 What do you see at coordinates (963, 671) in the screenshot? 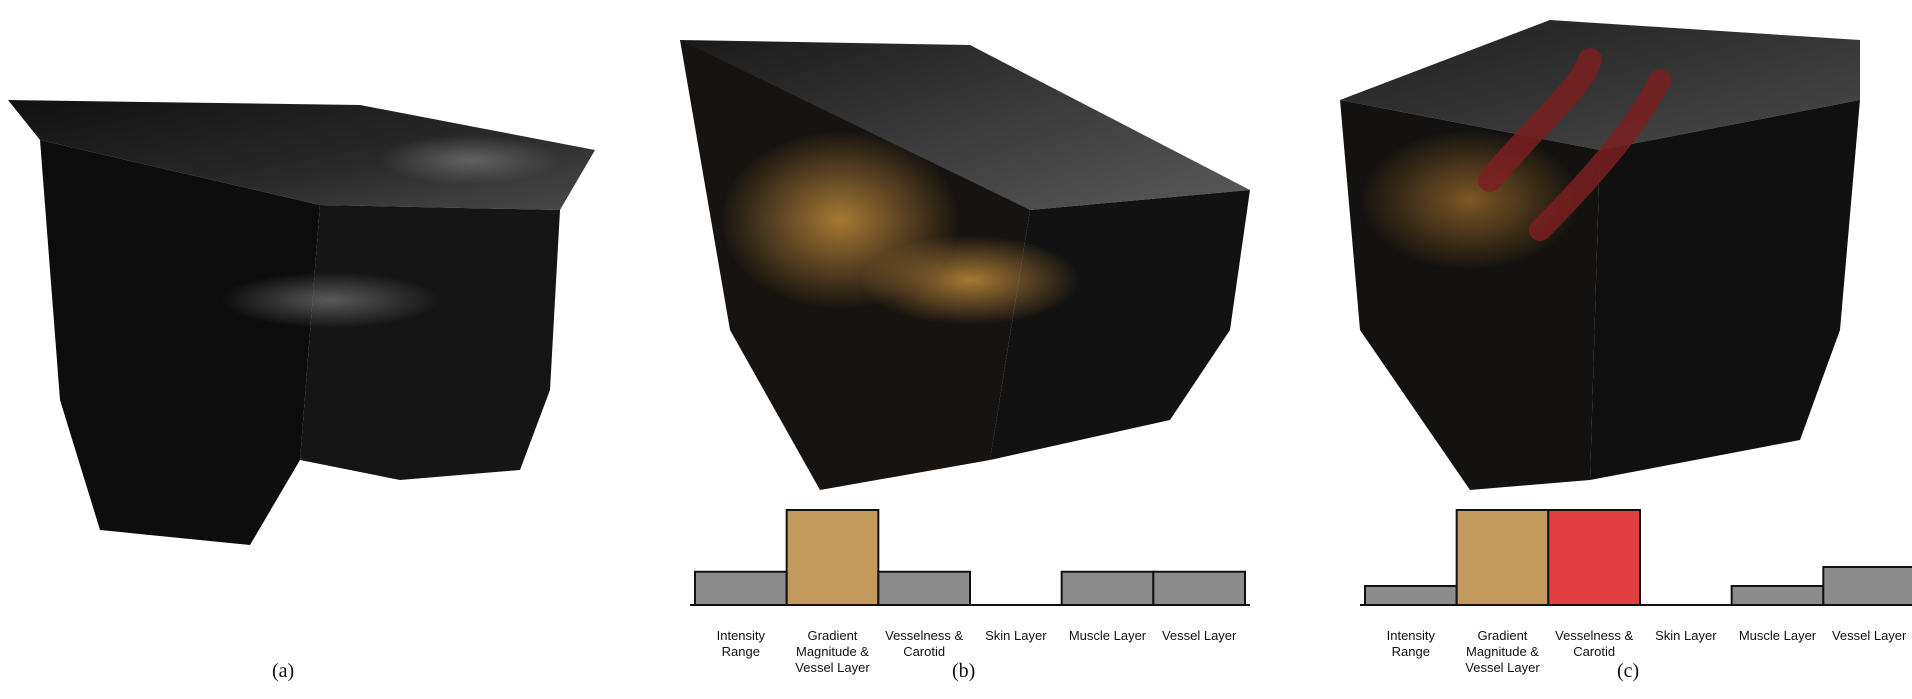
I see `panel-label: (b)` at bounding box center [963, 671].